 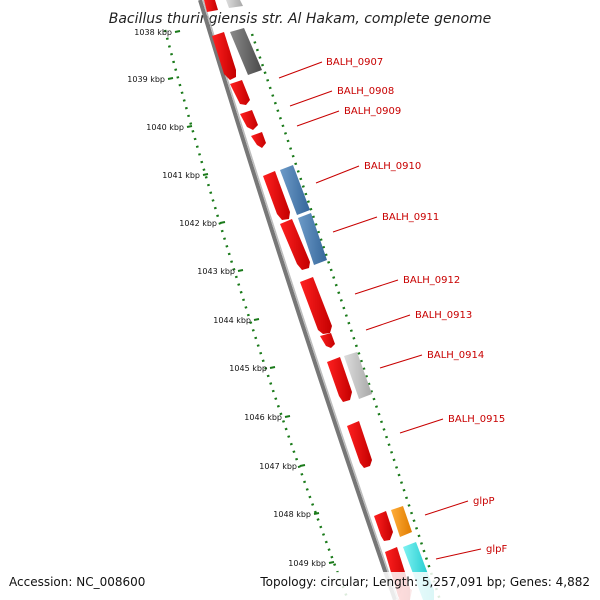 What do you see at coordinates (198, 223) in the screenshot?
I see `kbp-label: 1042 kbp` at bounding box center [198, 223].